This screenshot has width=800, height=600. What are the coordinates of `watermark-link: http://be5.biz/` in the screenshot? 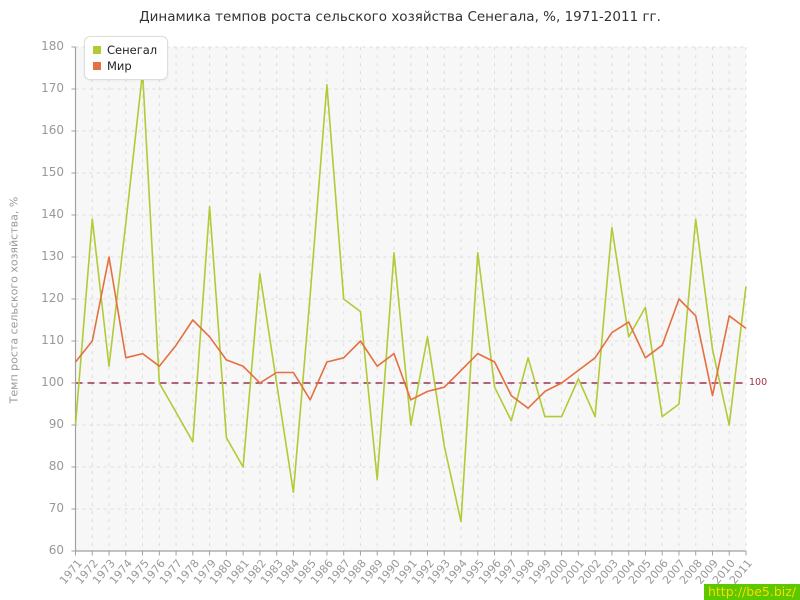 It's located at (751, 592).